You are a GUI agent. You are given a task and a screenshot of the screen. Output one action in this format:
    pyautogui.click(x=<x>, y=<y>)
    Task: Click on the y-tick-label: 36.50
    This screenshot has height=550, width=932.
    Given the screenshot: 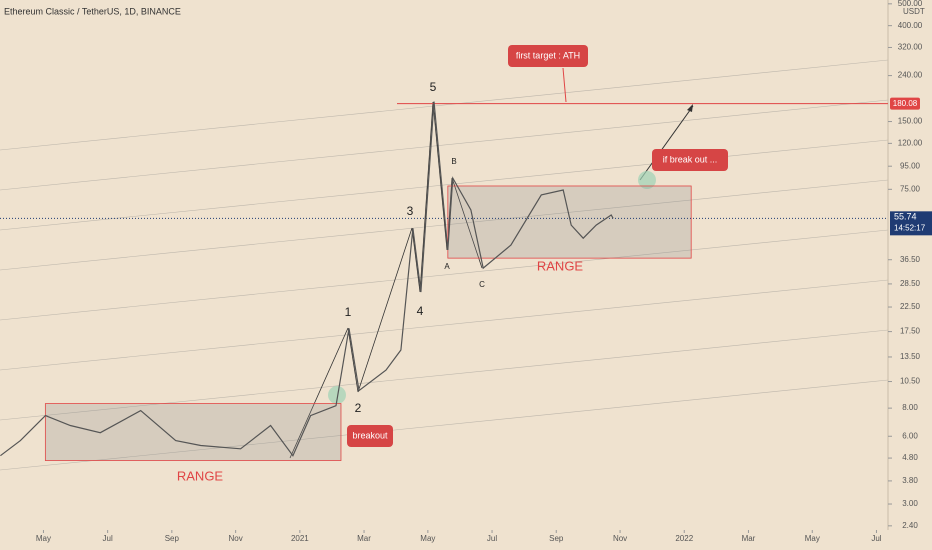 What is the action you would take?
    pyautogui.click(x=910, y=259)
    